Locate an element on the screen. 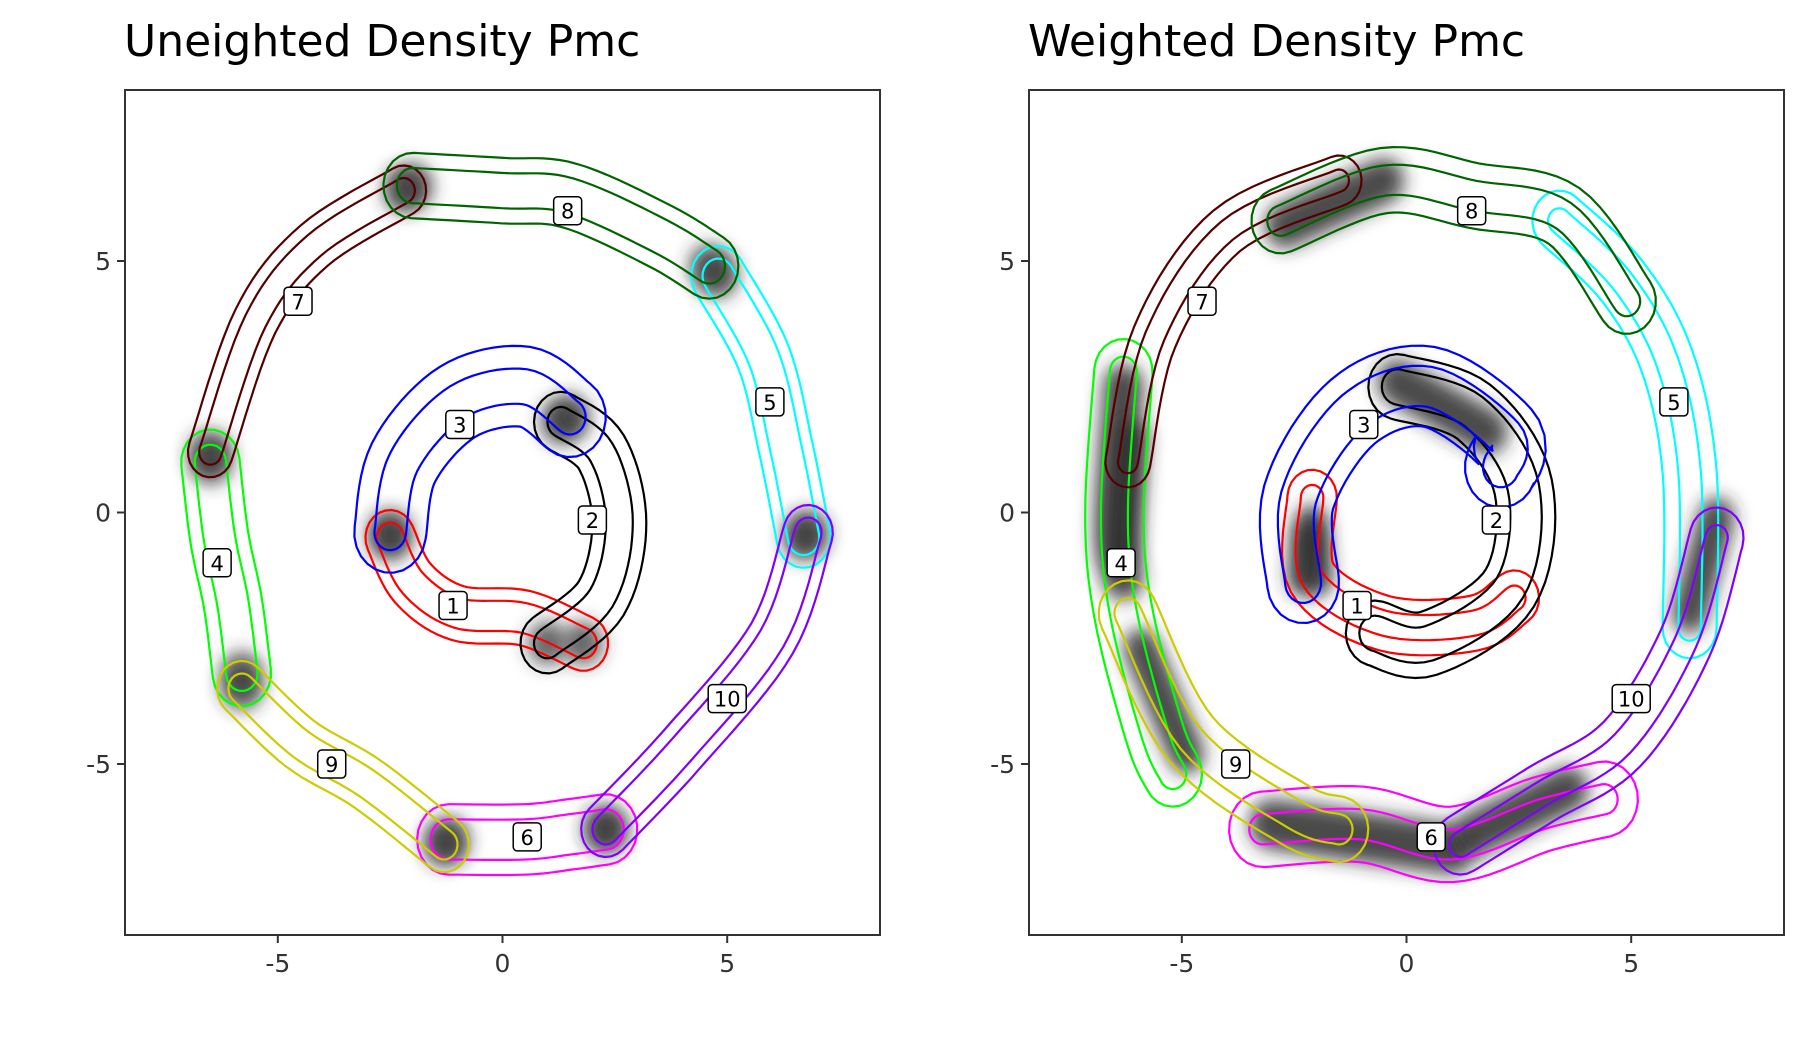 Image resolution: width=1800 pixels, height=1050 pixels. component-label-text: 8 is located at coordinates (1471, 212).